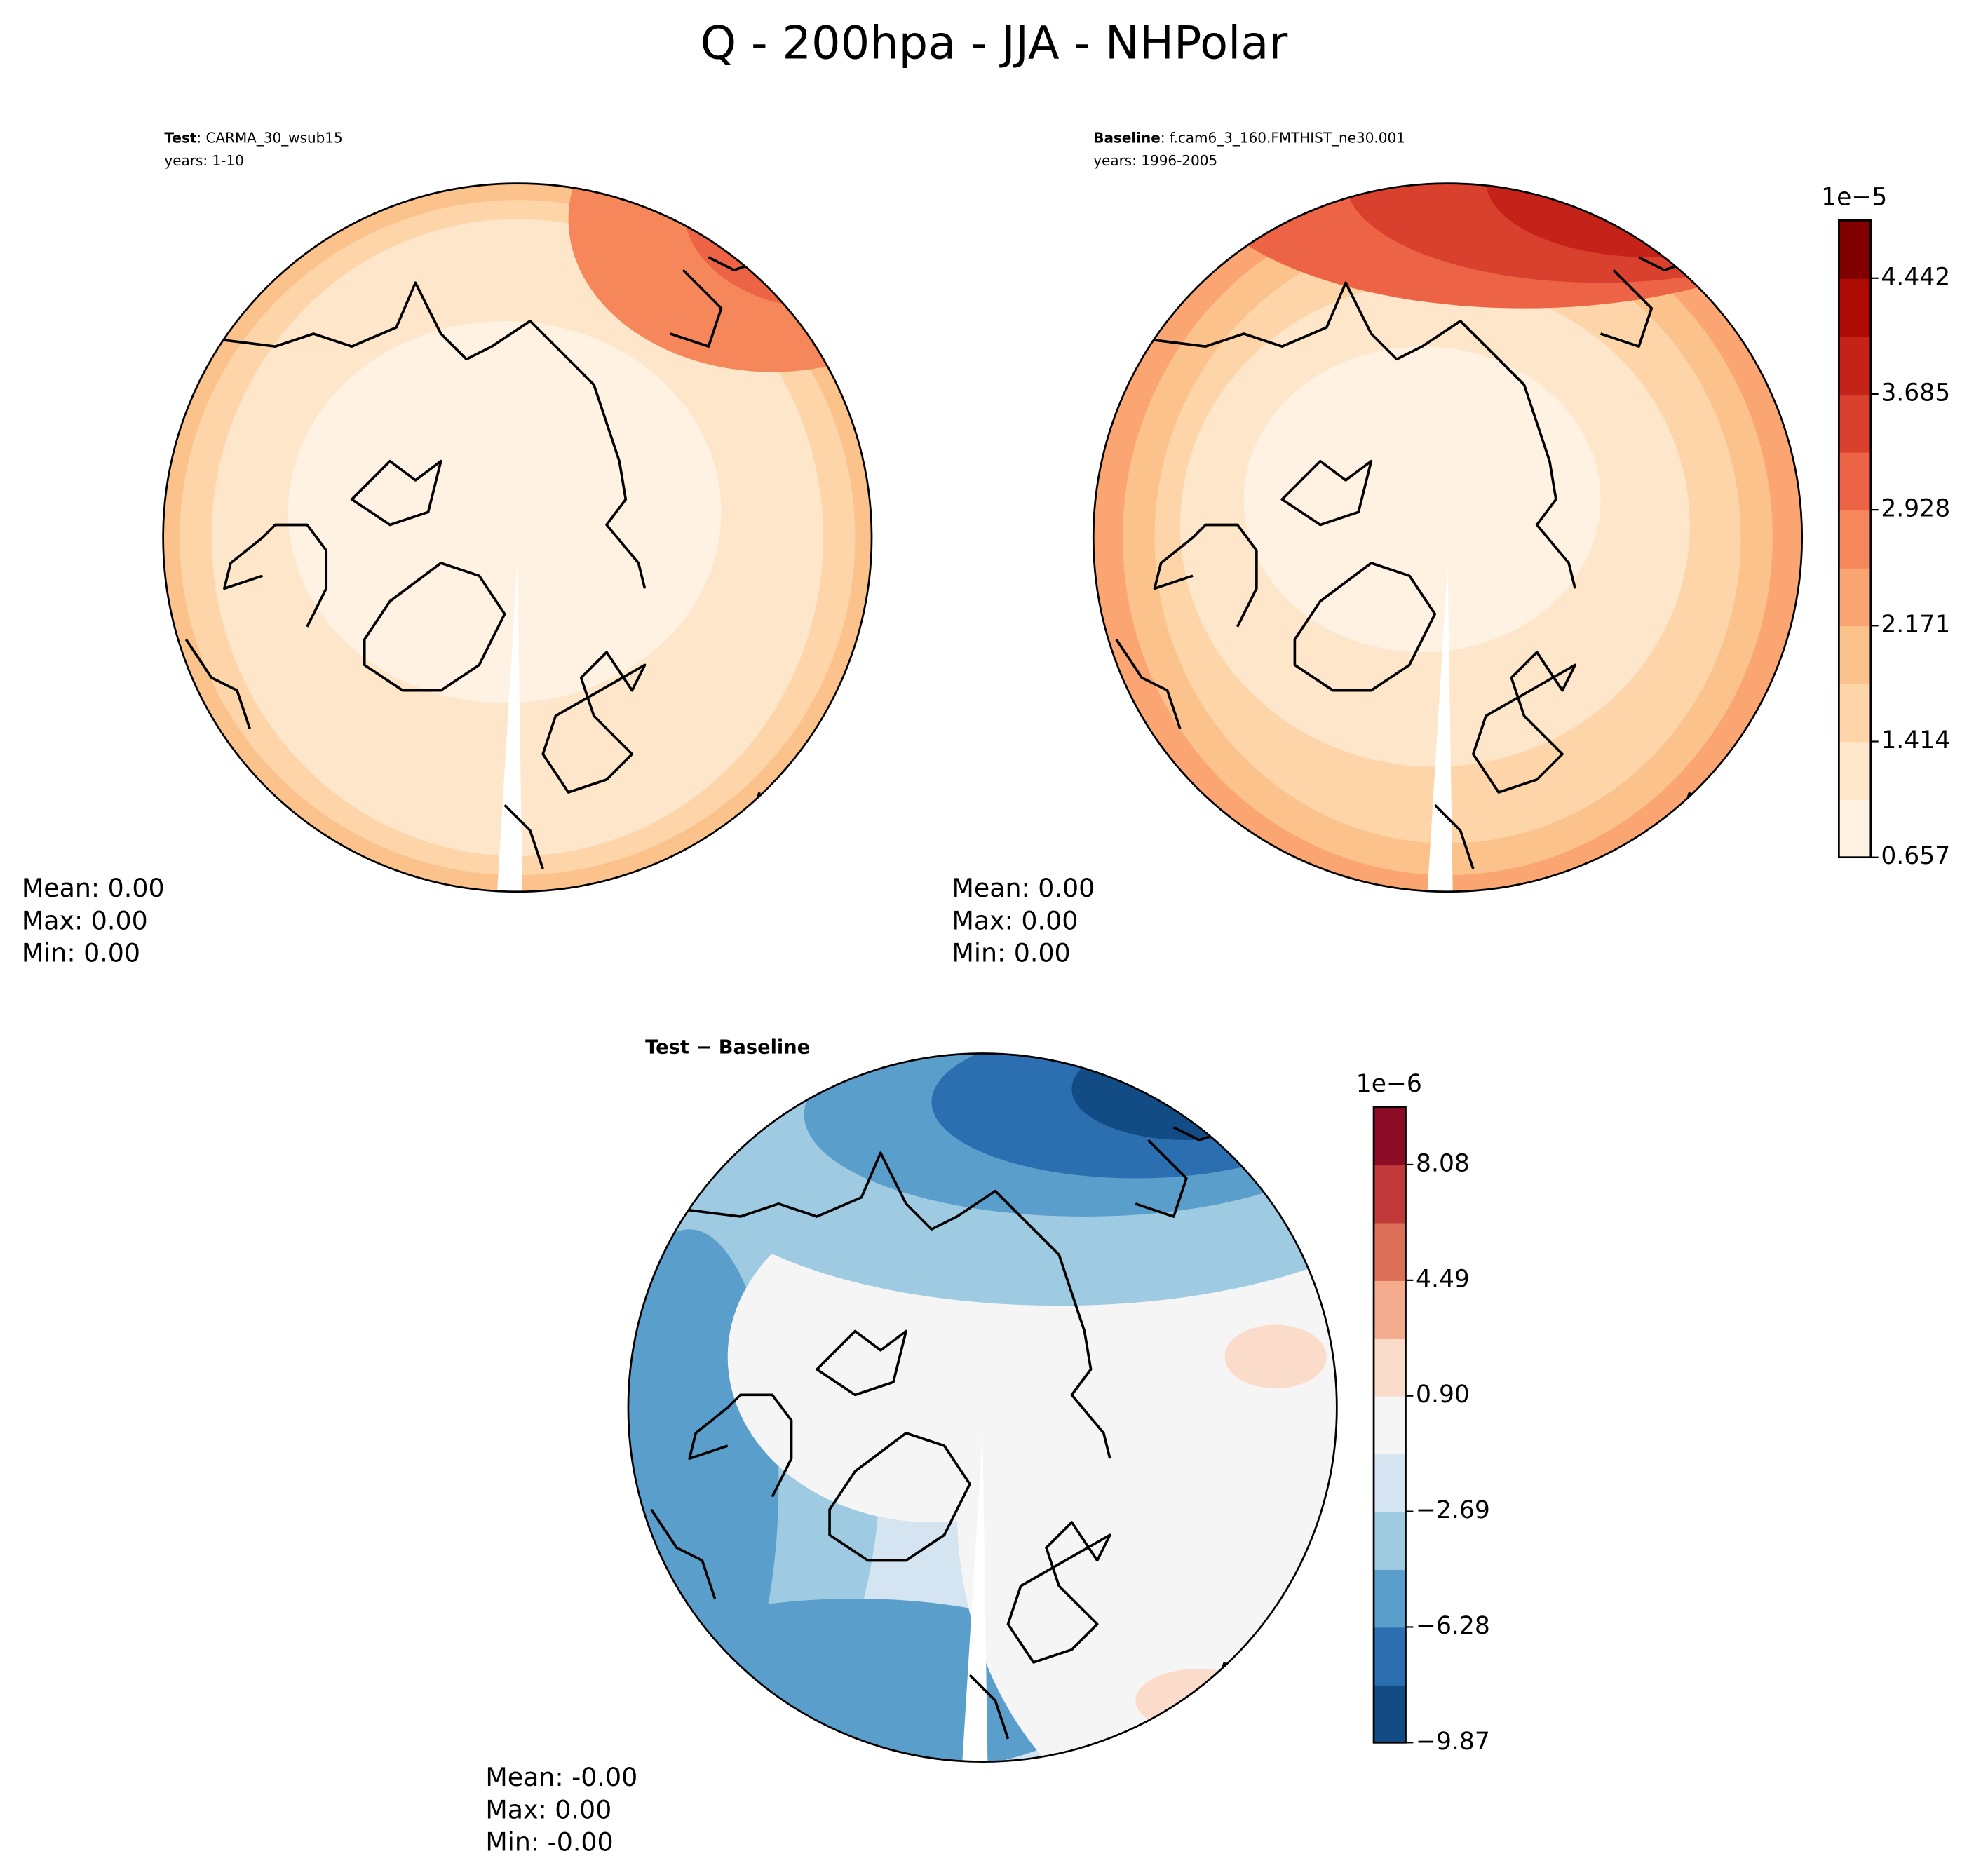 The width and height of the screenshot is (1988, 1870). Describe the element at coordinates (561, 1777) in the screenshot. I see `stat-line: Mean: -0.00` at that location.